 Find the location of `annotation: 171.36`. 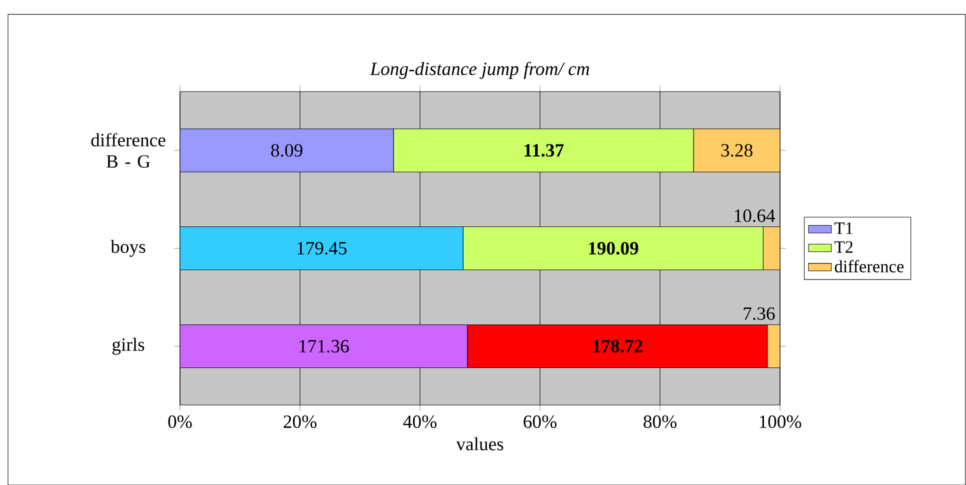

annotation: 171.36 is located at coordinates (324, 346).